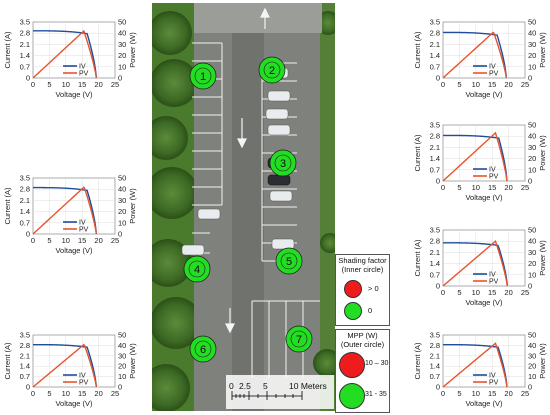  I want to click on marker-6-inner, so click(203, 349).